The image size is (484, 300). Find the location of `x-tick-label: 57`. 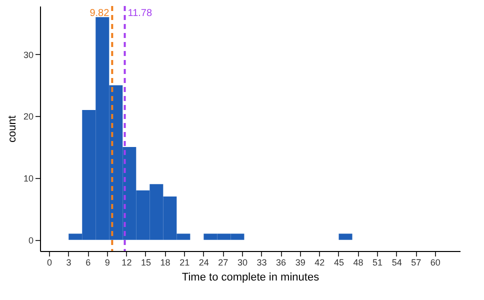

x-tick-label: 57 is located at coordinates (416, 263).